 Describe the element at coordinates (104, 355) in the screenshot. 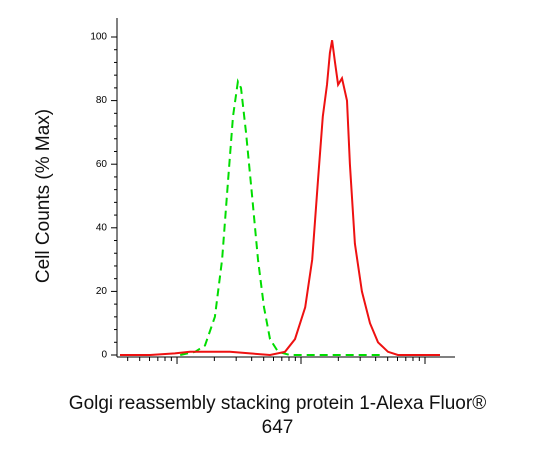

I see `y-tick-label: 0` at that location.